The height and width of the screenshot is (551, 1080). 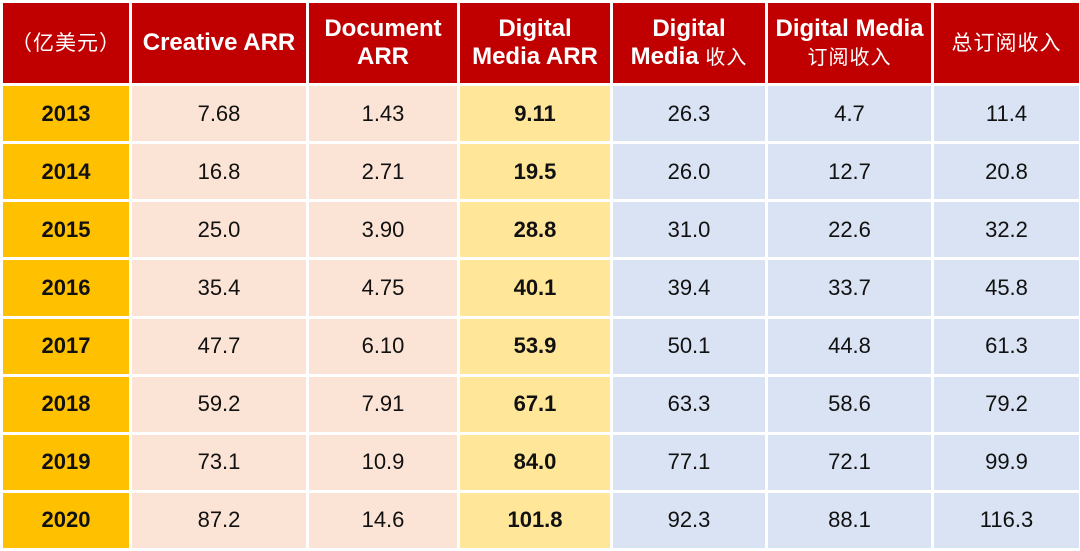 I want to click on document-arr-cell: 7.91, so click(x=383, y=404).